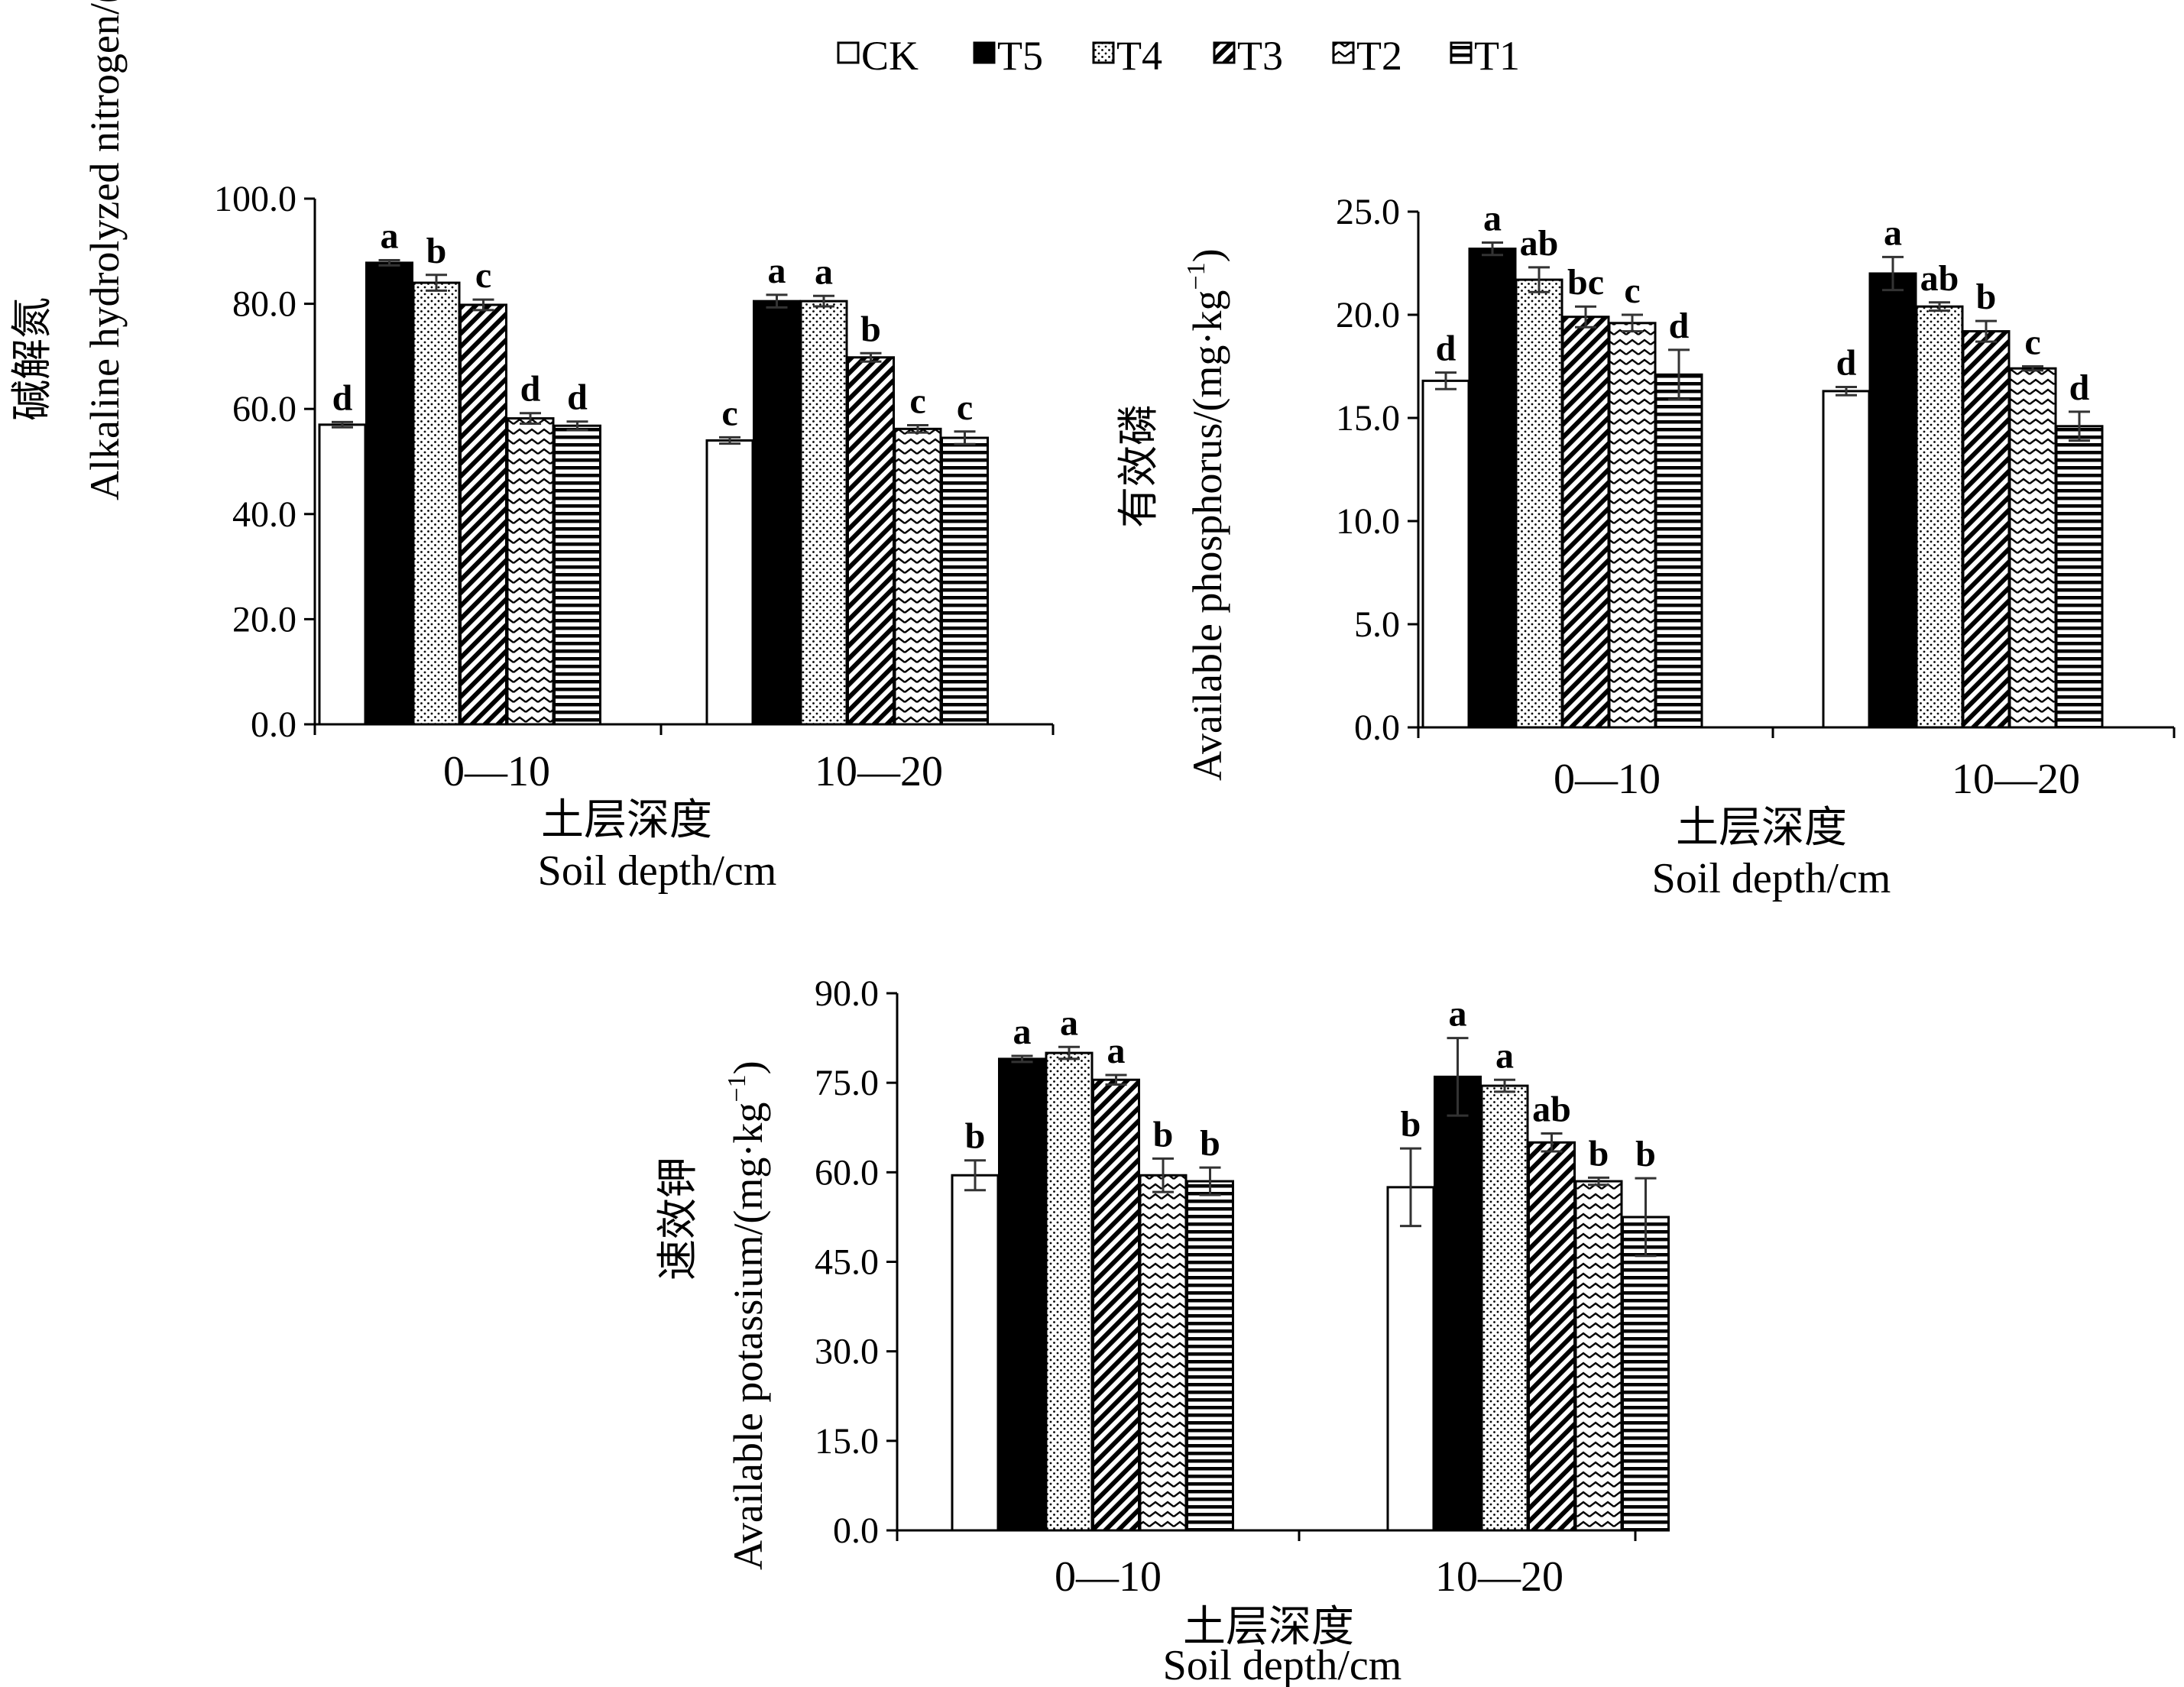 The height and width of the screenshot is (1687, 2184). I want to click on y-tick-label: 40.0, so click(264, 514).